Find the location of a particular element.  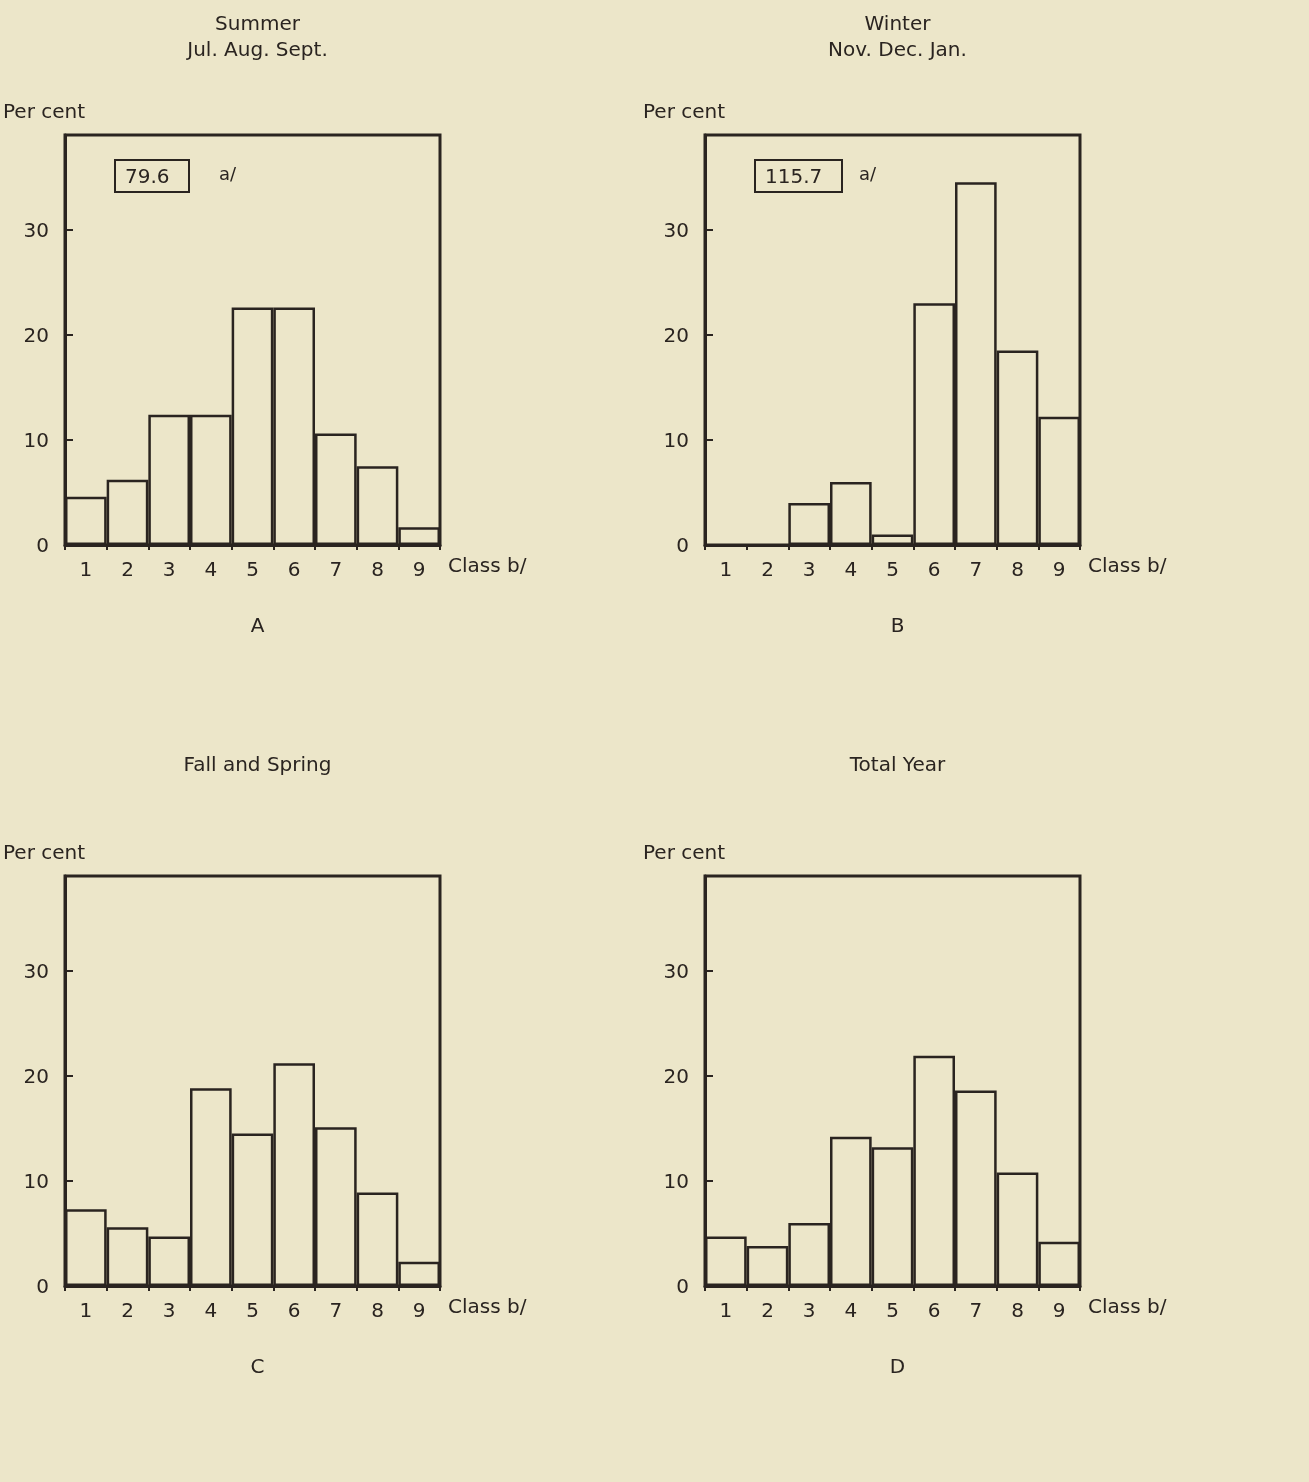

annotation: 79.6 is located at coordinates (147, 176).